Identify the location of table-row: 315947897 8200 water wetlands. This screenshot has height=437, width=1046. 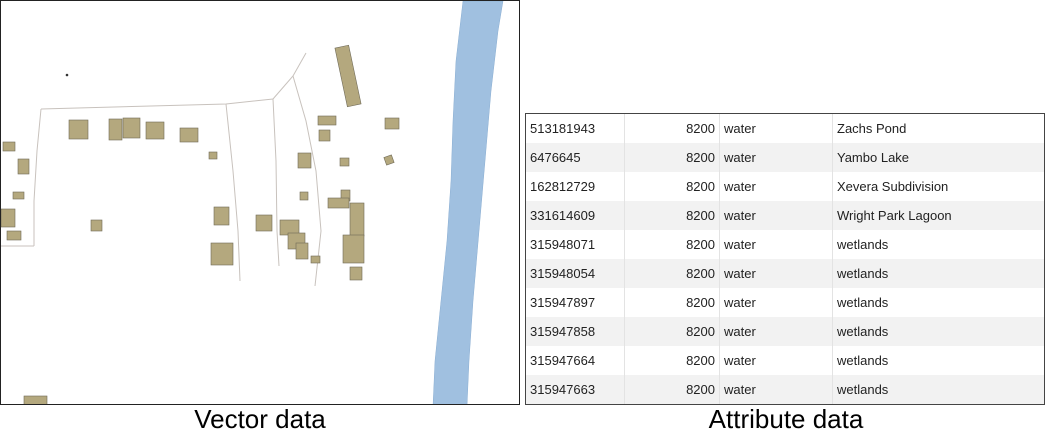
(785, 302).